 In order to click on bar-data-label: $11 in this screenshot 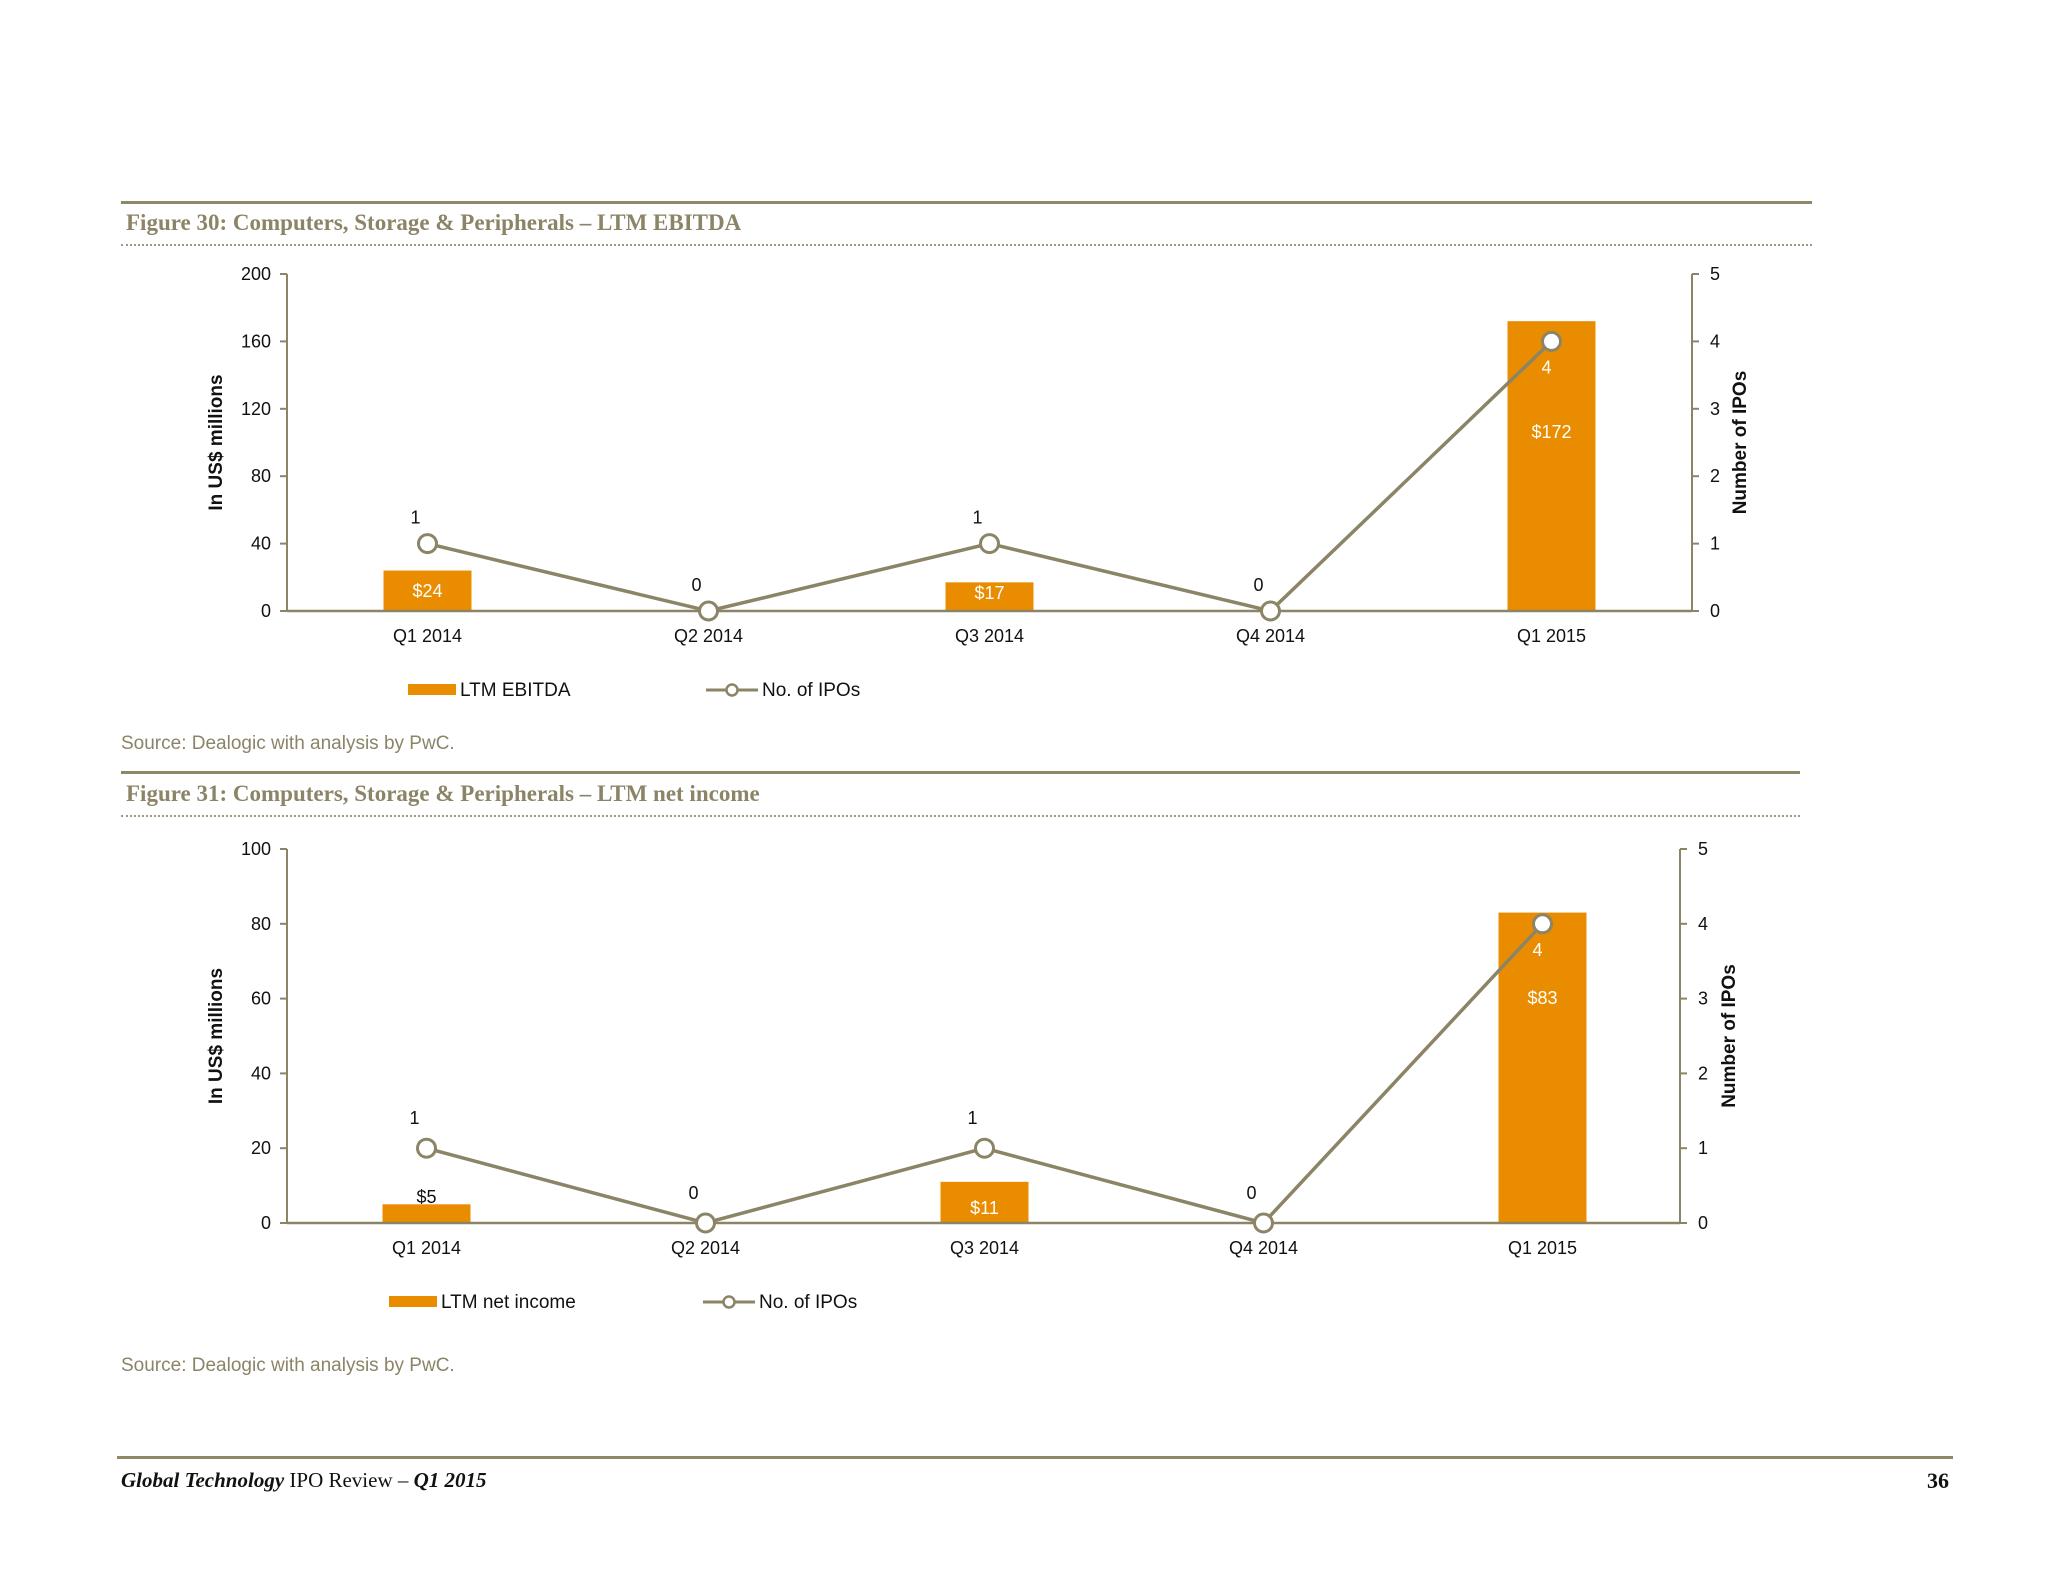, I will do `click(984, 1208)`.